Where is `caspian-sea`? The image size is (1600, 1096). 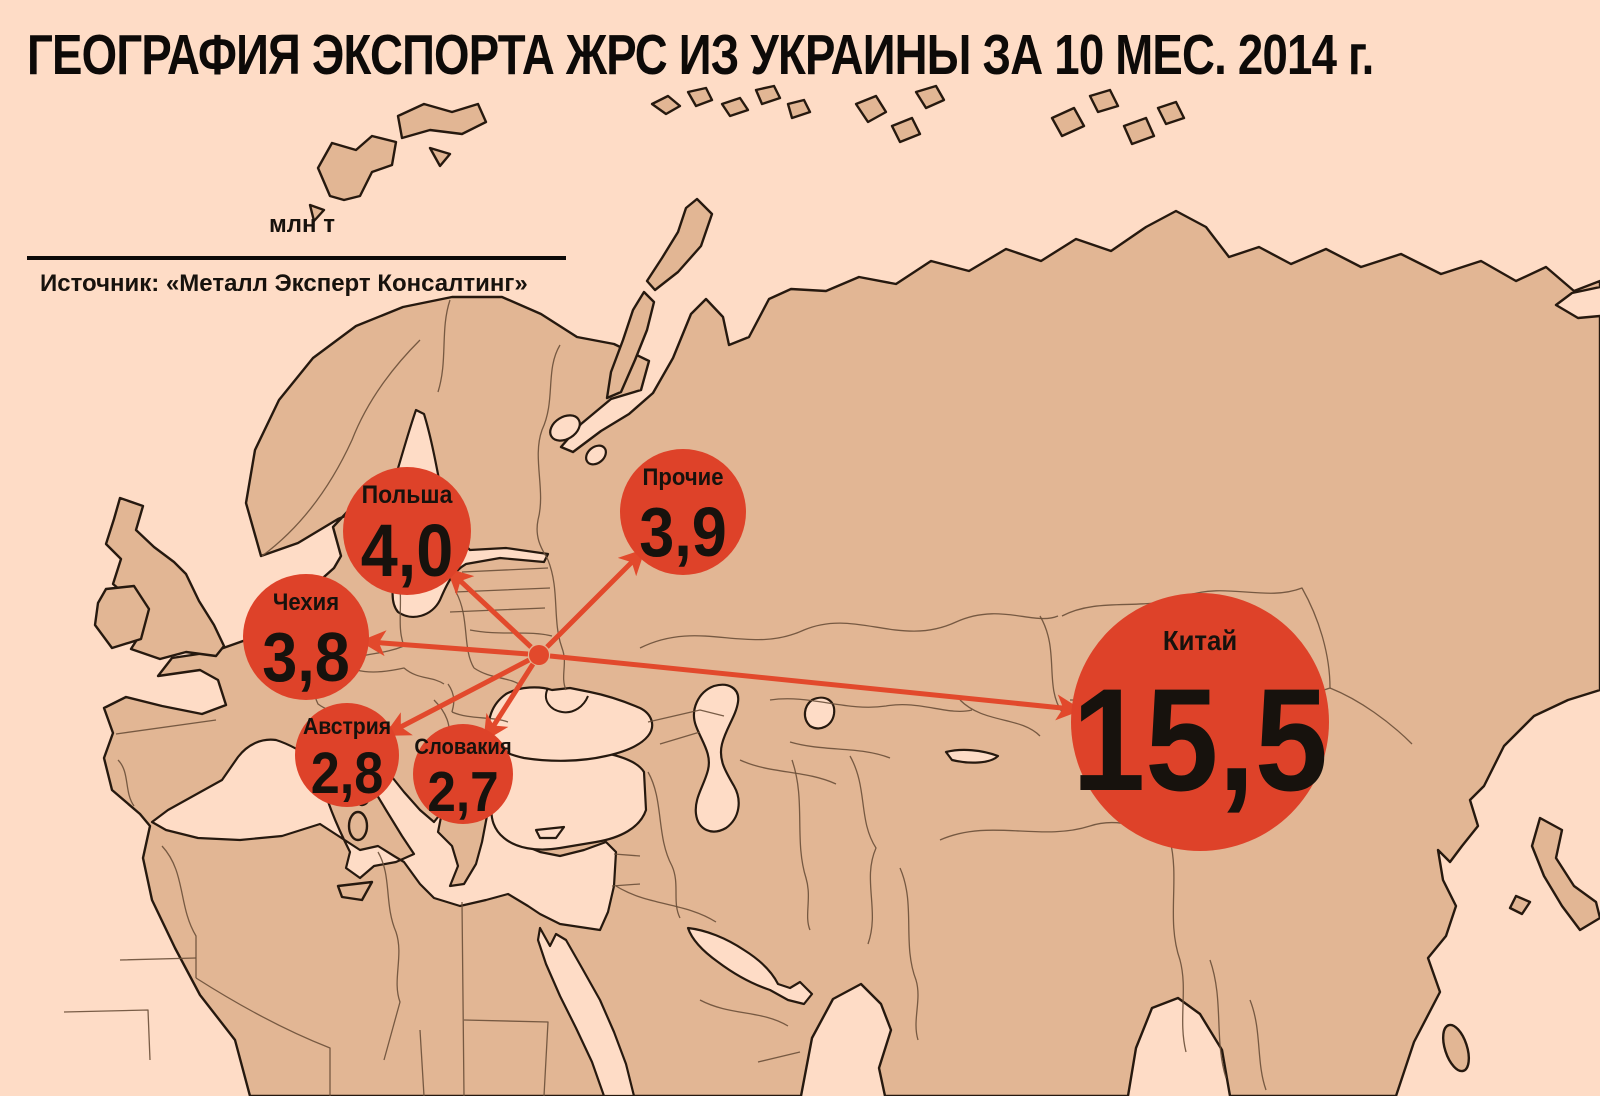 caspian-sea is located at coordinates (716, 758).